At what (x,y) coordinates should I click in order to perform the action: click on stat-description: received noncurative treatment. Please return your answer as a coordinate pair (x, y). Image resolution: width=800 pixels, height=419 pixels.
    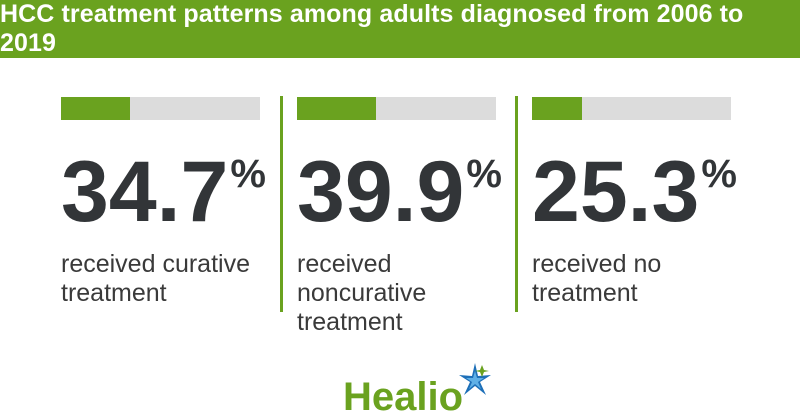
    Looking at the image, I should click on (399, 293).